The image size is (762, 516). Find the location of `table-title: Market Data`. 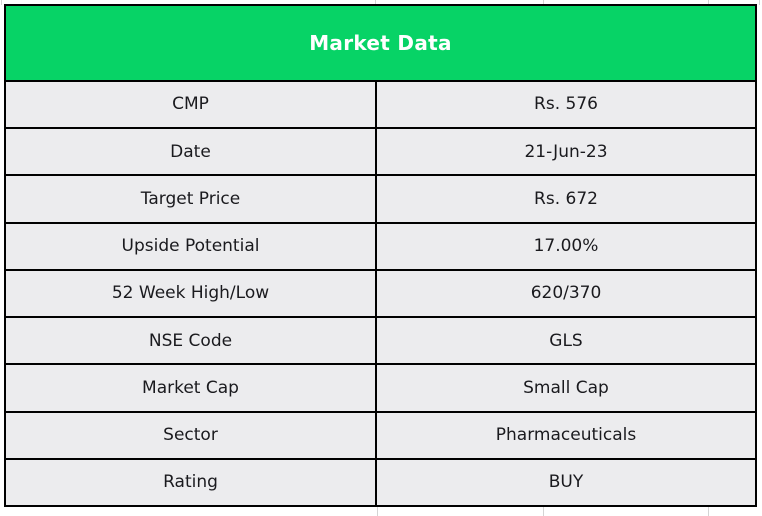

table-title: Market Data is located at coordinates (380, 43).